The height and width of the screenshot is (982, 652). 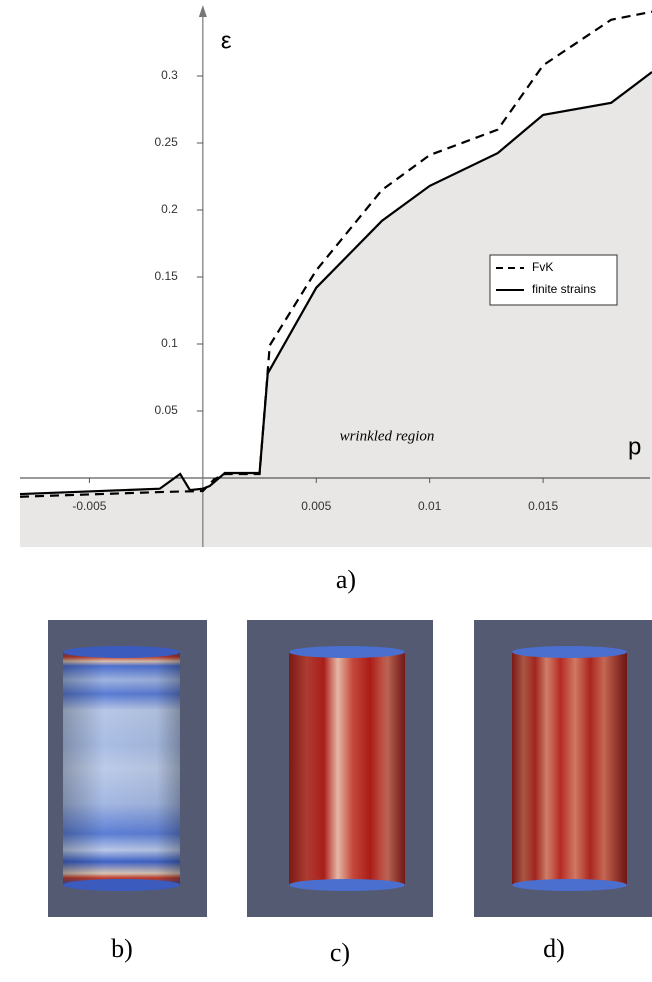 I want to click on legend-label: FvK, so click(x=542, y=267).